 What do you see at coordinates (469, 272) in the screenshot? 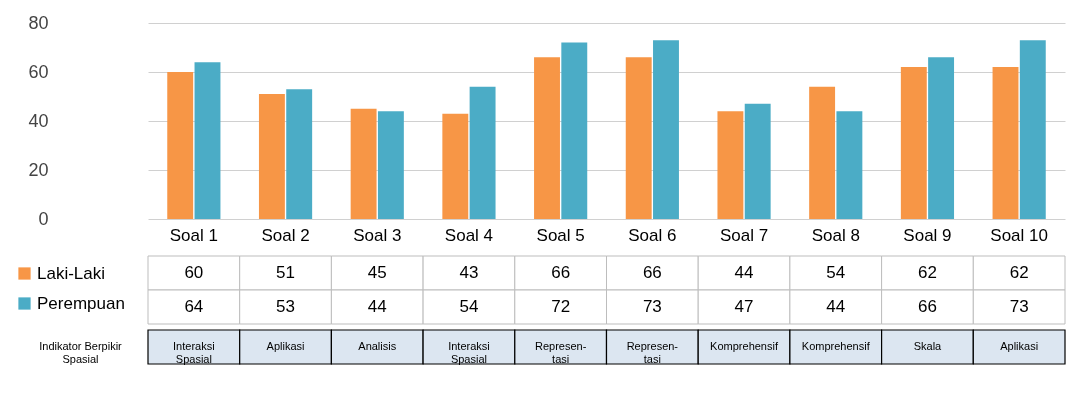
I see `data-label: 43` at bounding box center [469, 272].